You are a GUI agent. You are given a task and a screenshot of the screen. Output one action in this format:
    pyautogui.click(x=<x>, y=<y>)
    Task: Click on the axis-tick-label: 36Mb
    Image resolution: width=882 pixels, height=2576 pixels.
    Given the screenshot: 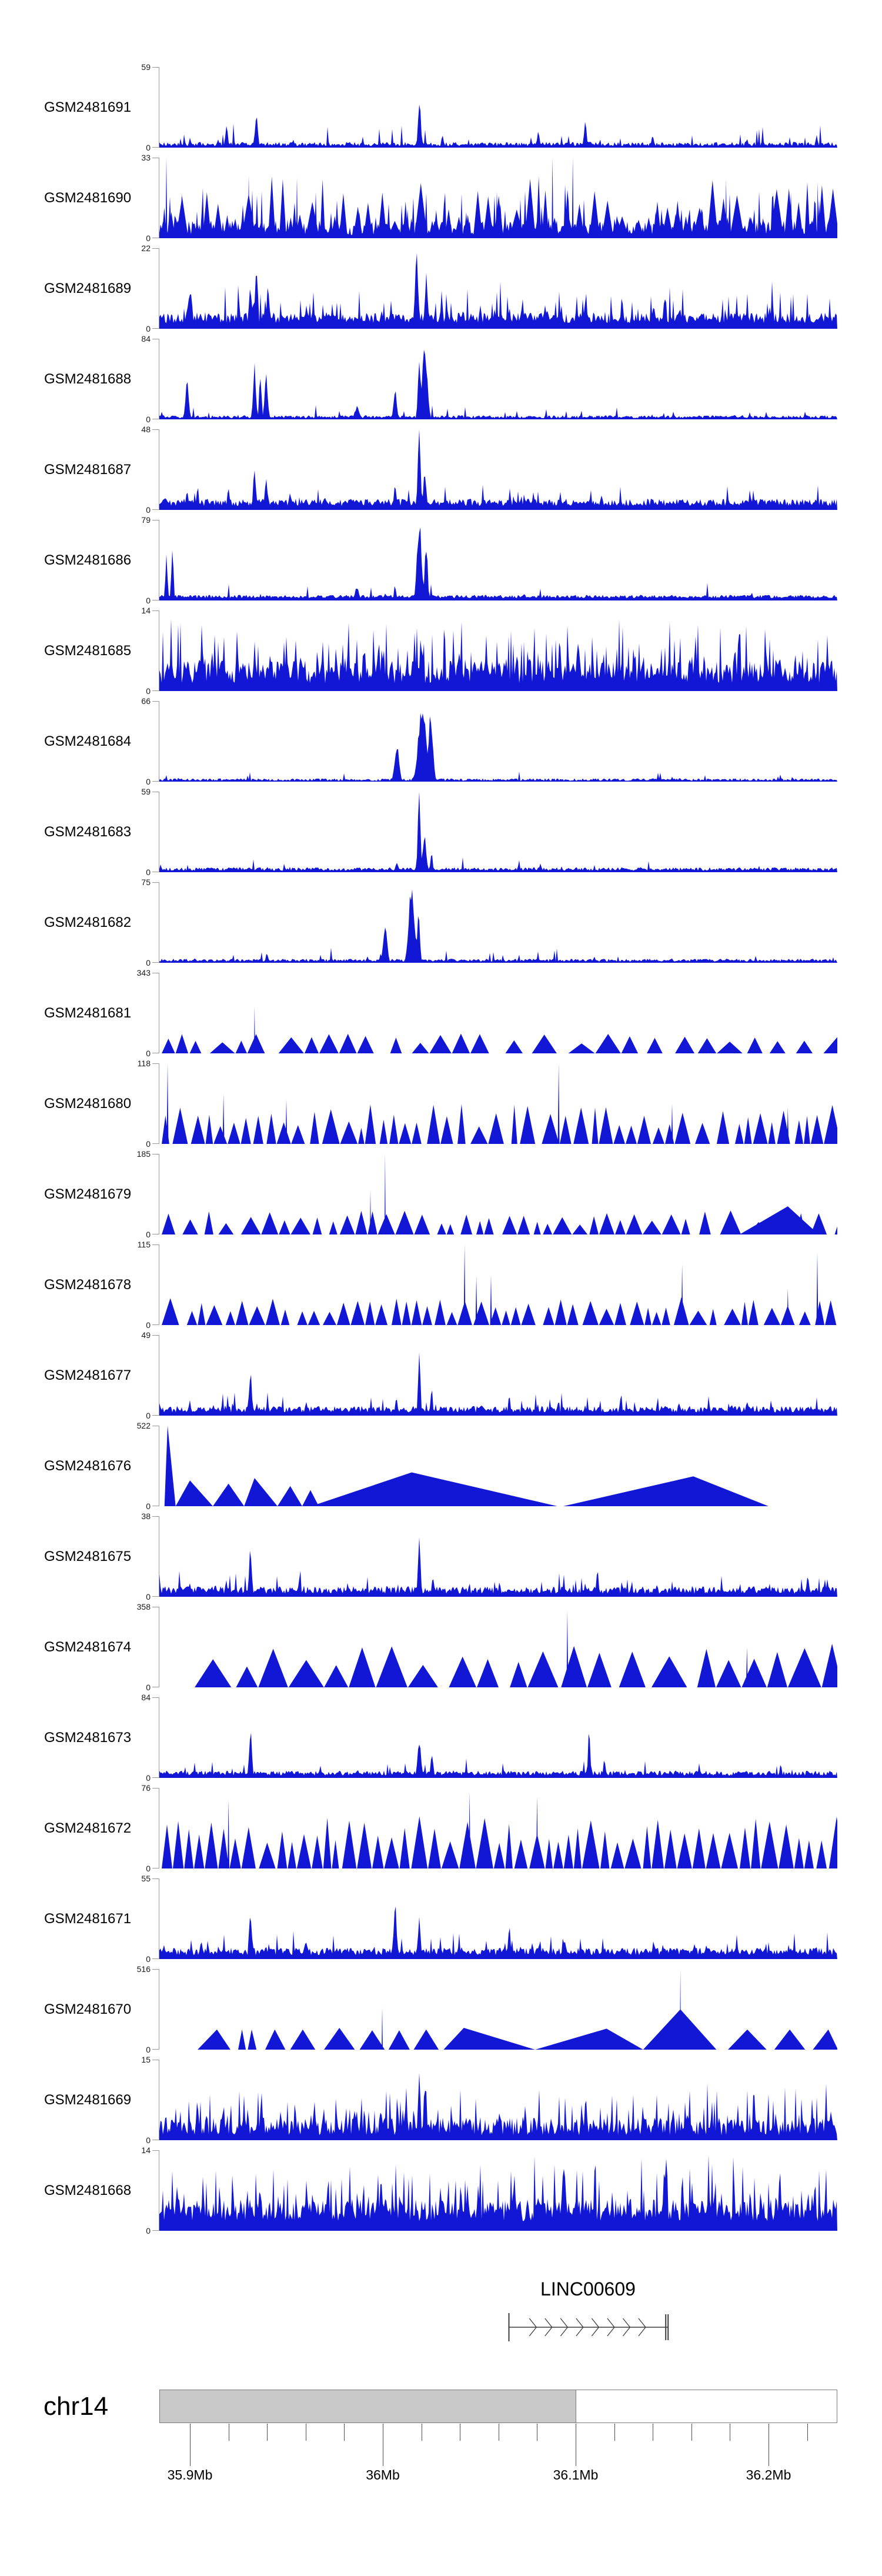 What is the action you would take?
    pyautogui.click(x=383, y=2474)
    